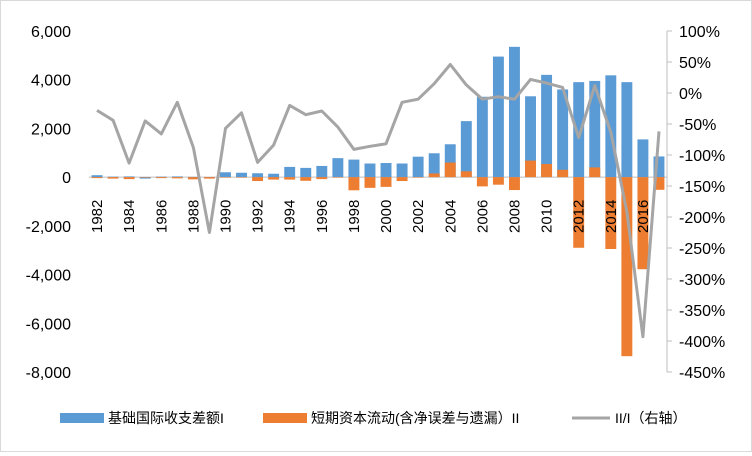  Describe the element at coordinates (579, 216) in the screenshot. I see `x-tick-label: 2012` at that location.